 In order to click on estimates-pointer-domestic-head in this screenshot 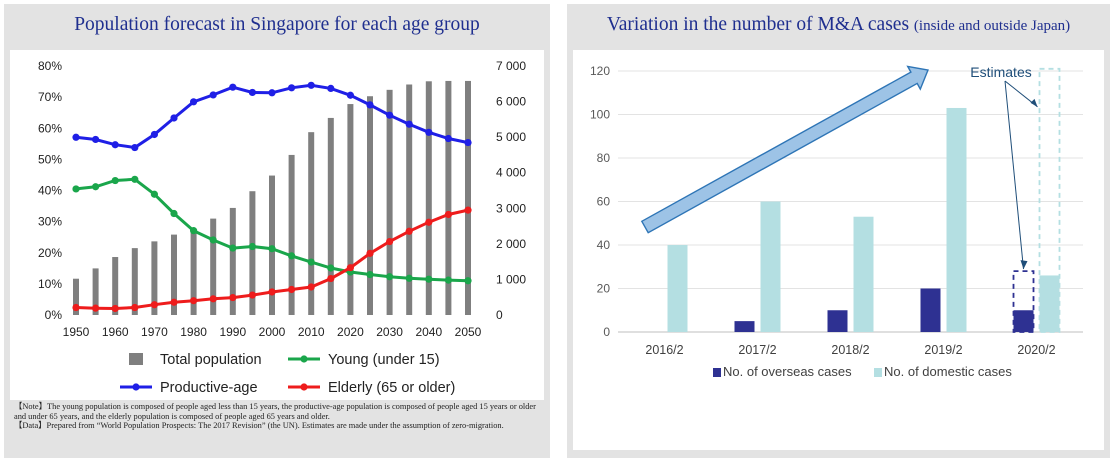, I will do `click(1034, 102)`.